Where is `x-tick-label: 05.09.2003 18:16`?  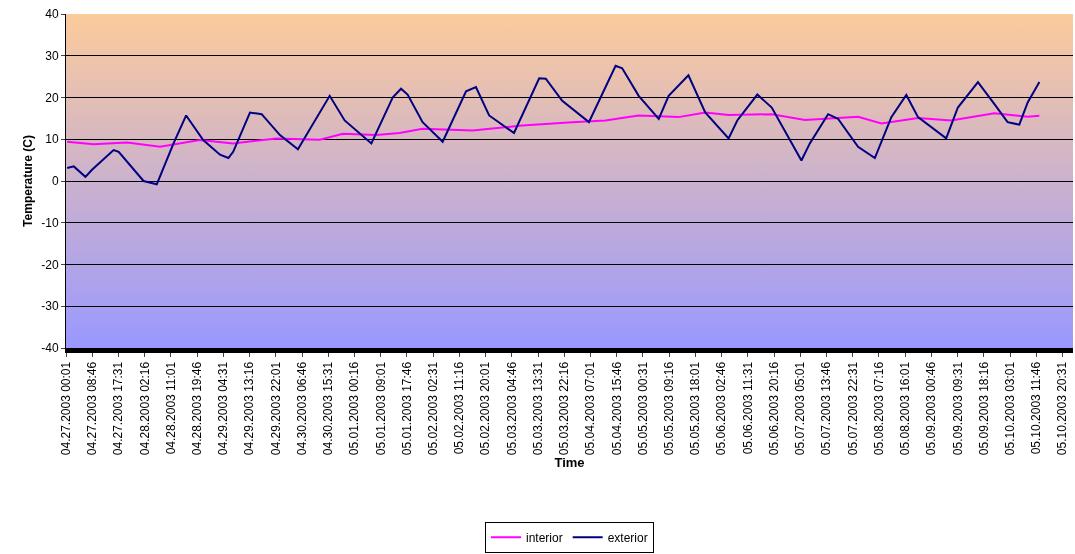 x-tick-label: 05.09.2003 18:16 is located at coordinates (983, 408).